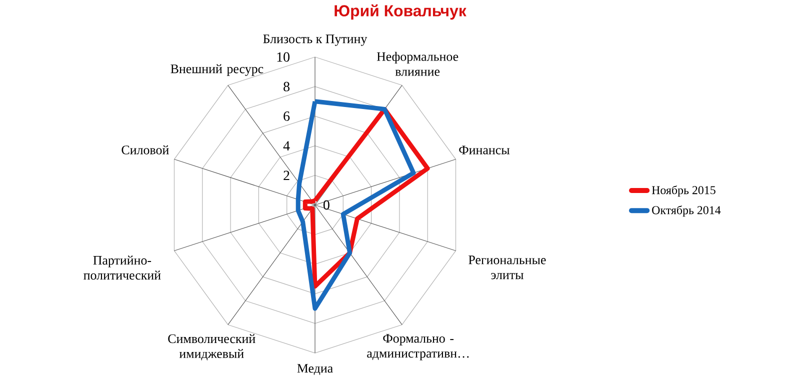 This screenshot has width=800, height=388. I want to click on y-tick-label: 6, so click(287, 116).